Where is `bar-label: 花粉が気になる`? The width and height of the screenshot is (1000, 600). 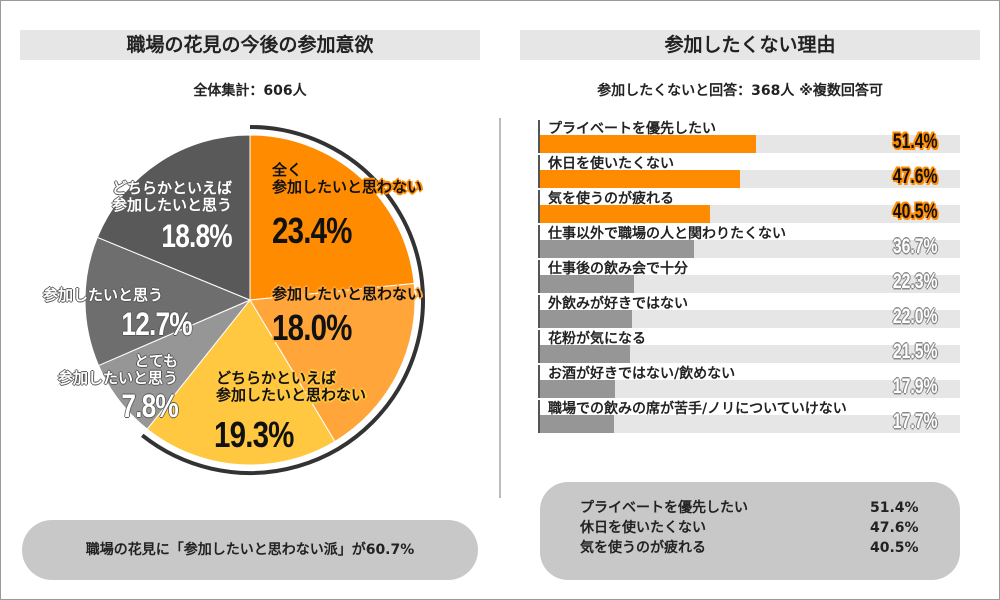
bar-label: 花粉が気になる is located at coordinates (597, 339).